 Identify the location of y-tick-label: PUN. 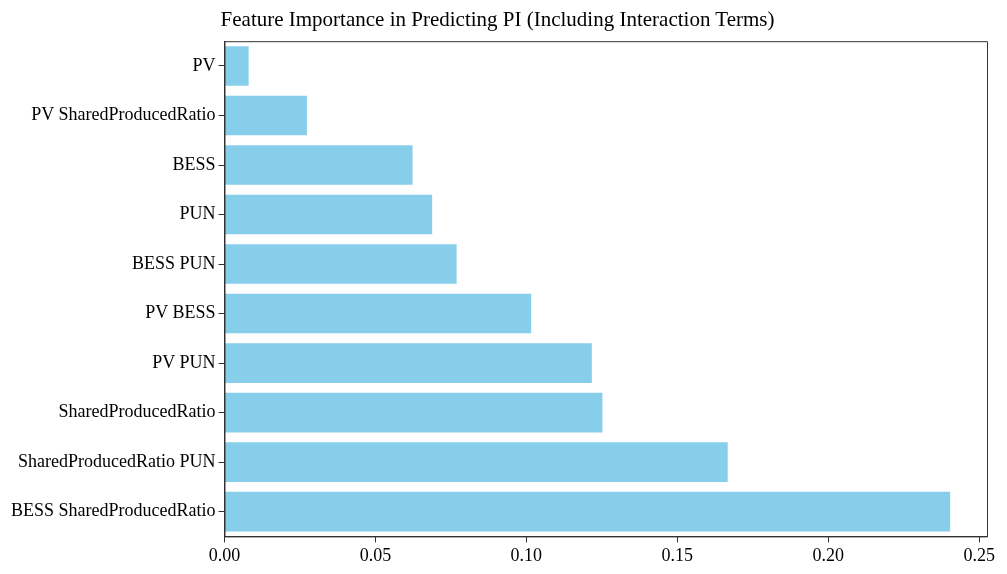
(197, 213).